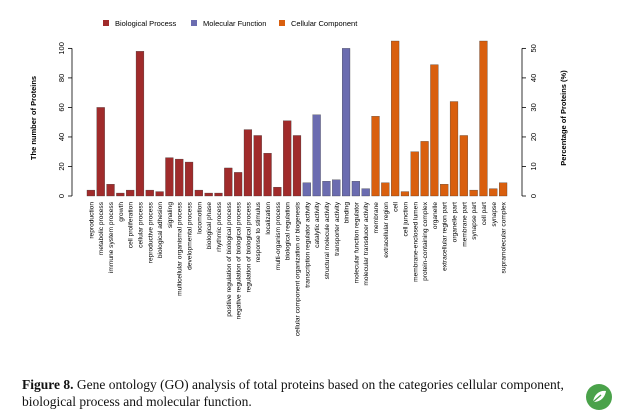  I want to click on x-tick-label: molecular transducer activity, so click(366, 243).